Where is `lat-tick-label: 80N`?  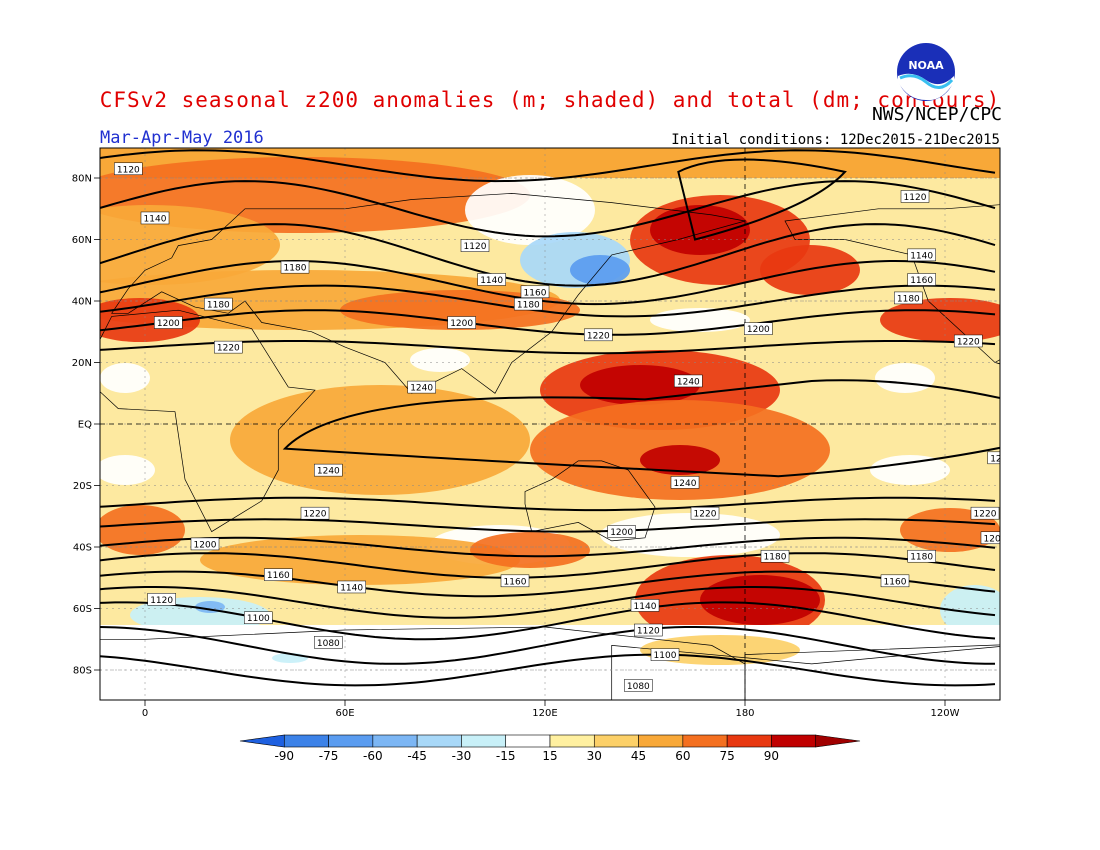
lat-tick-label: 80N is located at coordinates (82, 179).